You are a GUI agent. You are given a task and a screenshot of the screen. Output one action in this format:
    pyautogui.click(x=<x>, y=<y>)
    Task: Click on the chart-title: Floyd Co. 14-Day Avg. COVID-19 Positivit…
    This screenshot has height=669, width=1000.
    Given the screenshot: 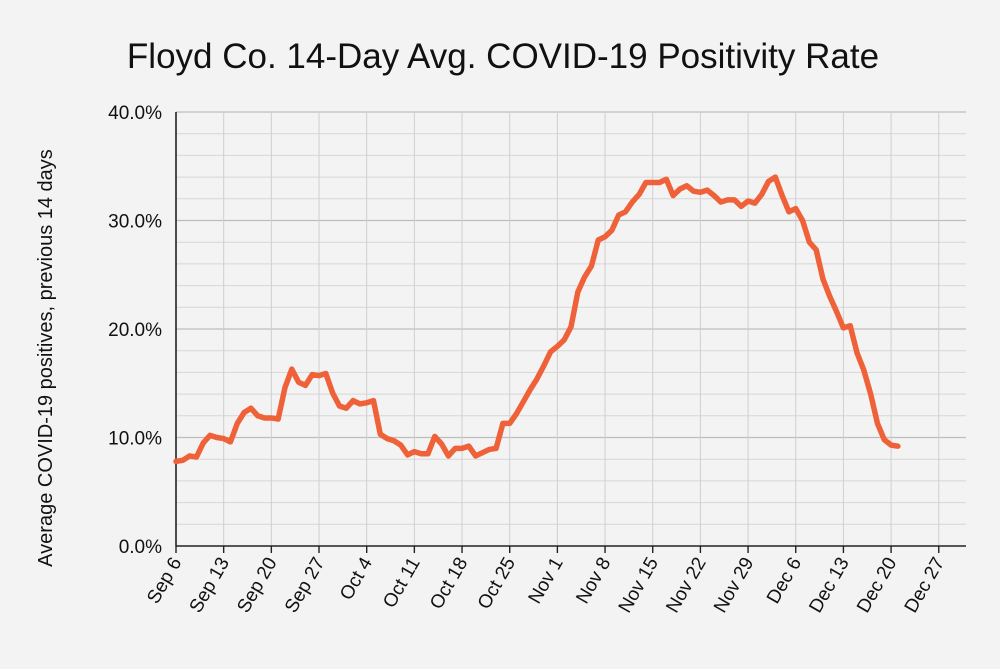 What is the action you would take?
    pyautogui.click(x=503, y=56)
    